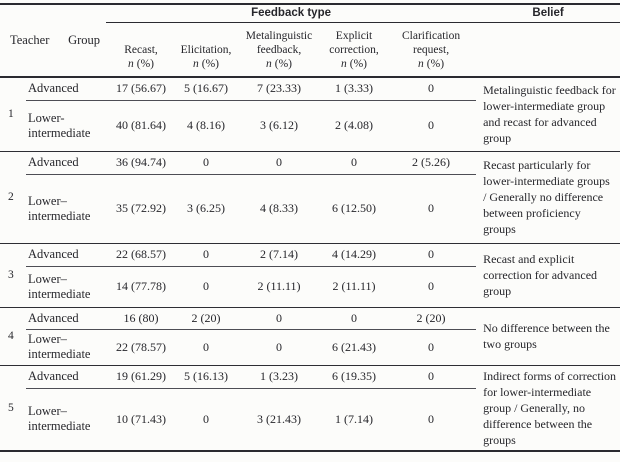  I want to click on header-group: Group, so click(84, 40).